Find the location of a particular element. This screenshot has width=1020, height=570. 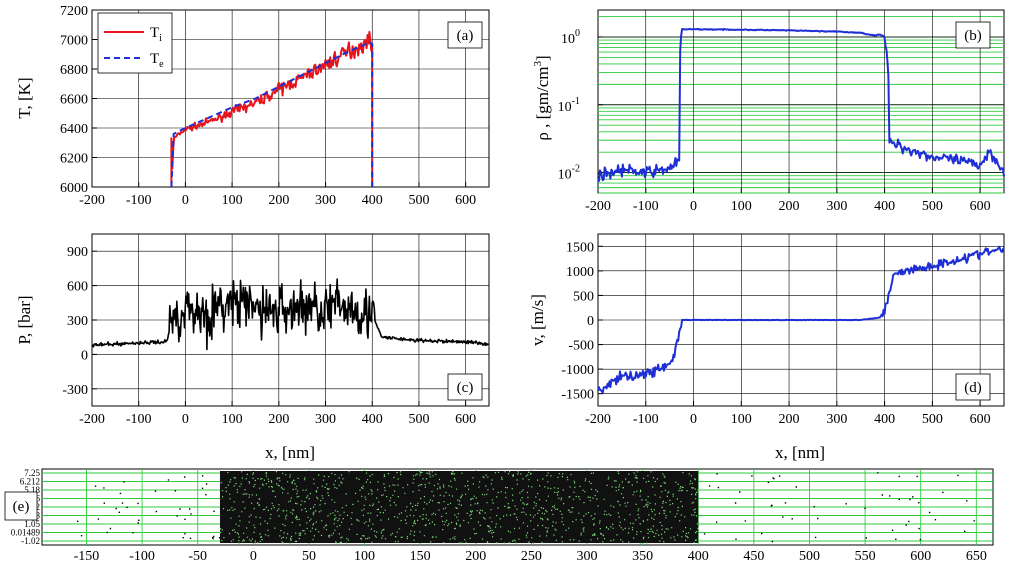

y-tick-label: 7200 is located at coordinates (74, 11).